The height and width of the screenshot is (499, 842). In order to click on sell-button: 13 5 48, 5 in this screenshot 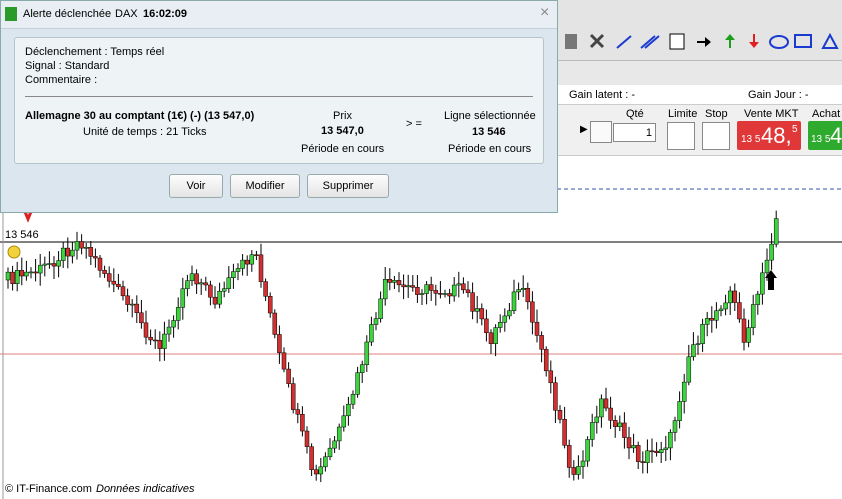, I will do `click(769, 135)`.